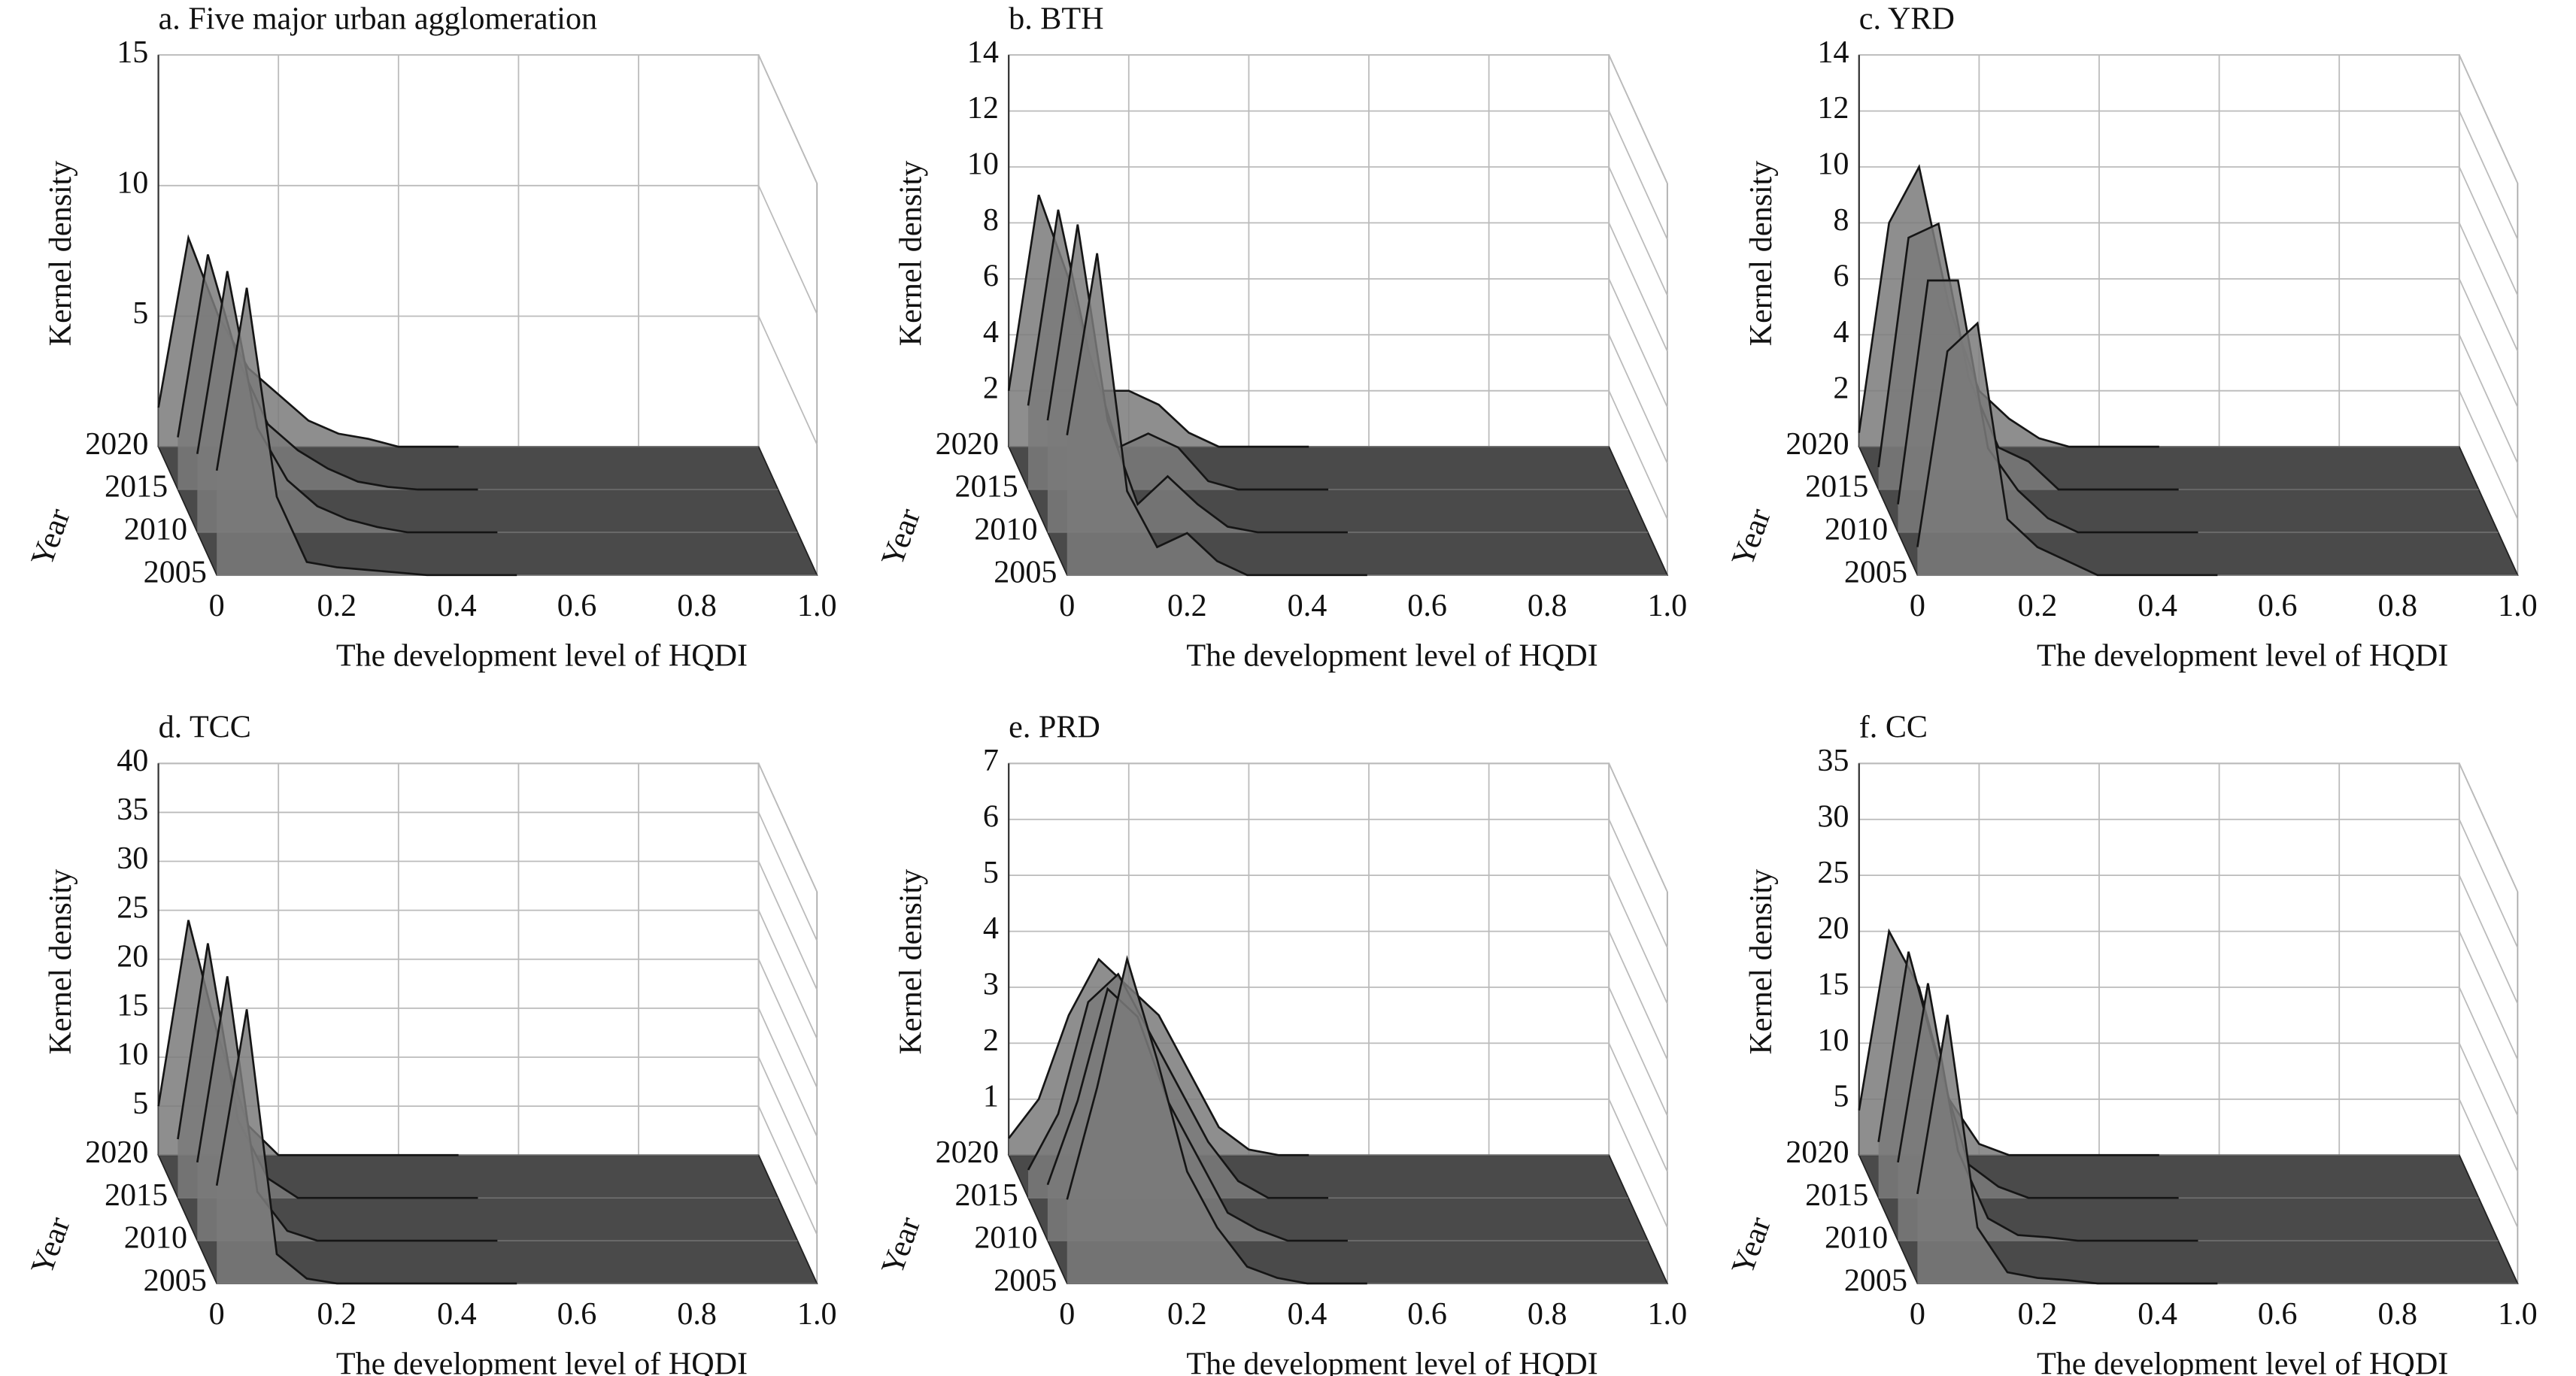  Describe the element at coordinates (1833, 108) in the screenshot. I see `z-tick-label: 12` at that location.